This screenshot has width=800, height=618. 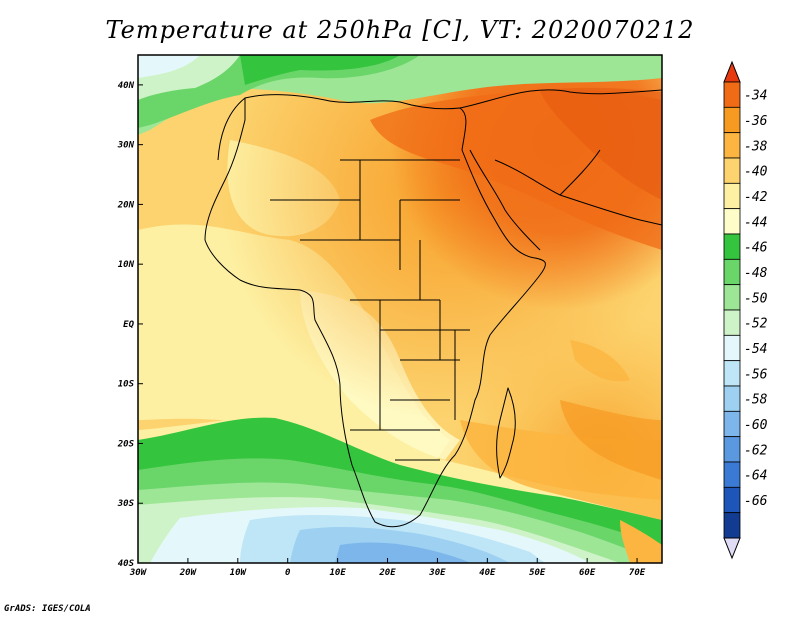 What do you see at coordinates (188, 573) in the screenshot?
I see `x-tick-label: 20W` at bounding box center [188, 573].